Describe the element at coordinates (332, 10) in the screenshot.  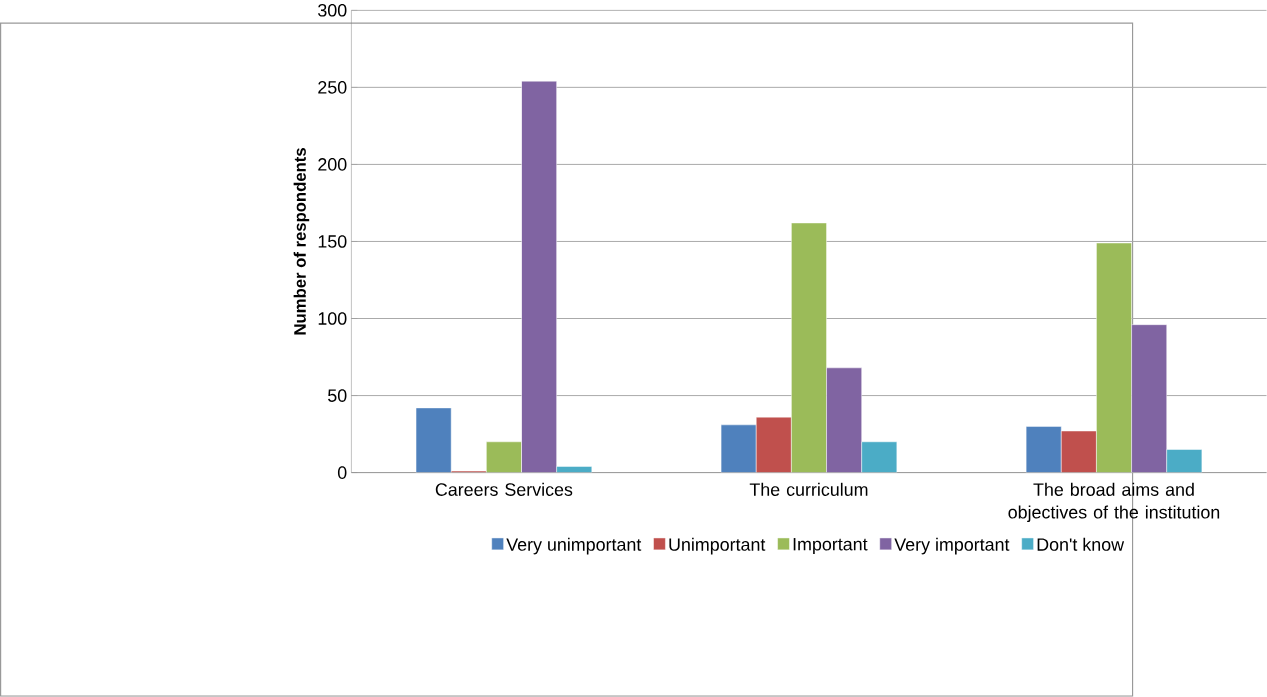
I see `y-tick-label: 300` at that location.